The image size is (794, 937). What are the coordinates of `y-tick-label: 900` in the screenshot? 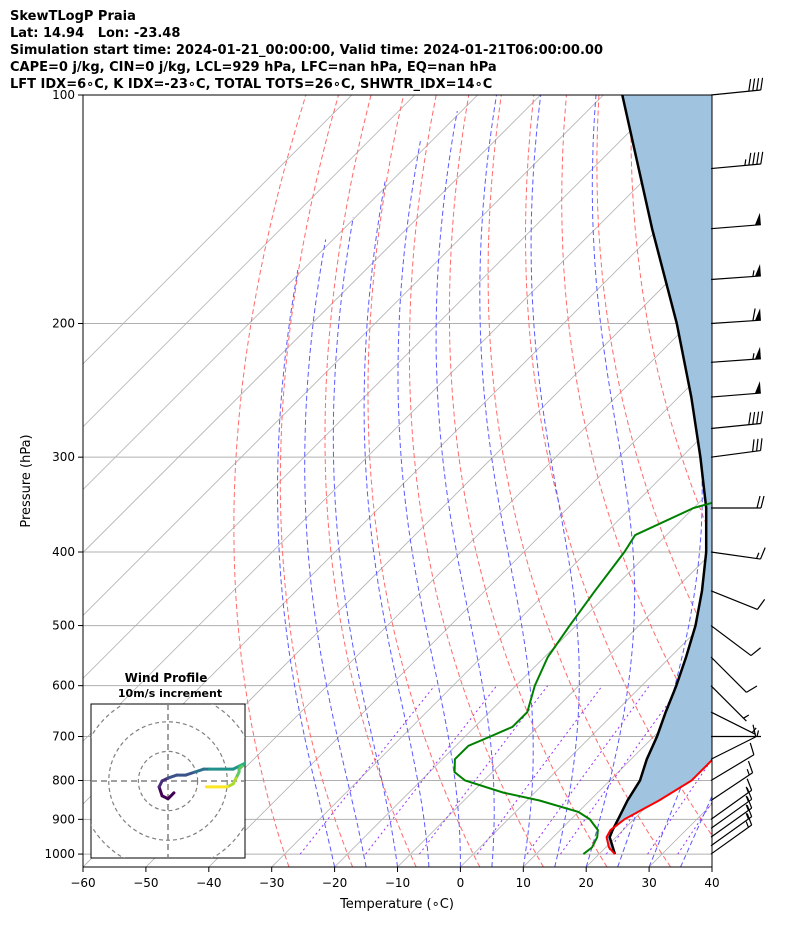 It's located at (63, 819).